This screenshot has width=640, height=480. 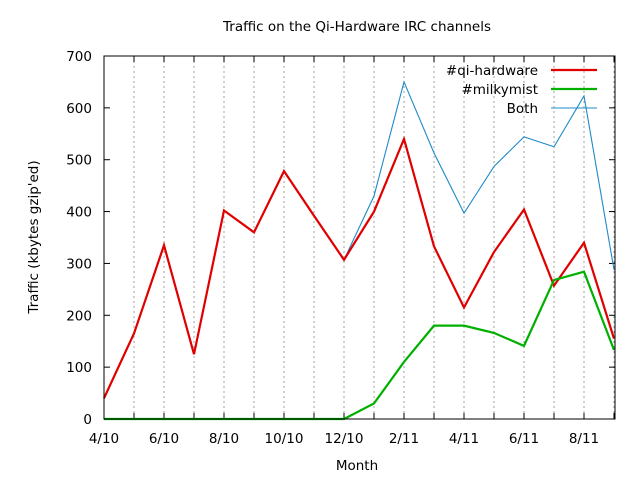 What do you see at coordinates (522, 109) in the screenshot?
I see `legend-label: Both` at bounding box center [522, 109].